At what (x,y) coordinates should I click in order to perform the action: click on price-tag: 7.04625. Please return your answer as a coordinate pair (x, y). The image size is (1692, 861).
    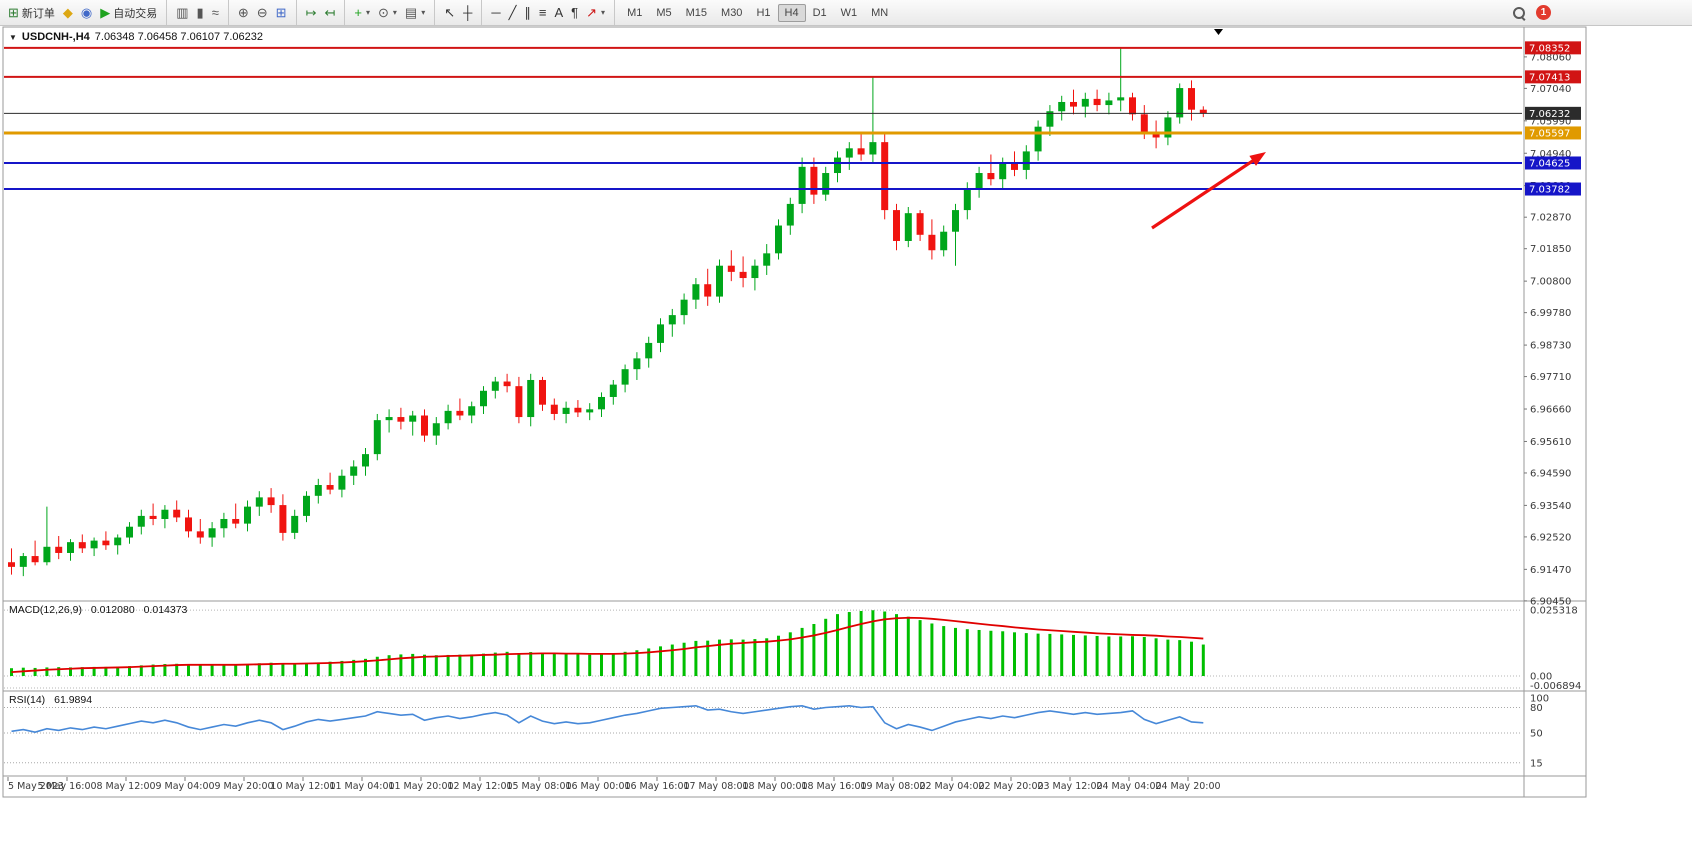
    Looking at the image, I should click on (1553, 163).